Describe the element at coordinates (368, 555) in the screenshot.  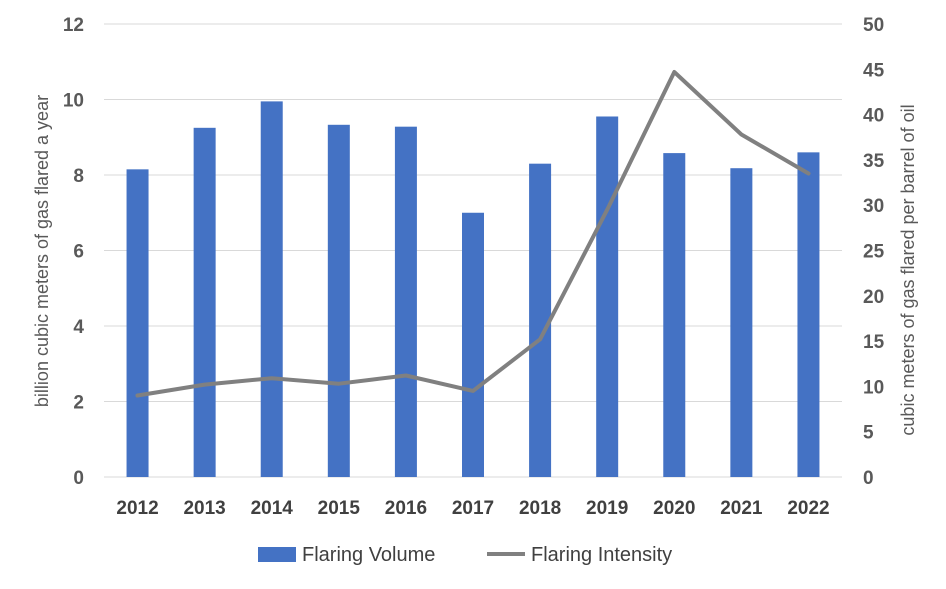
I see `legend-label-flaring-volume: Flaring Volume` at that location.